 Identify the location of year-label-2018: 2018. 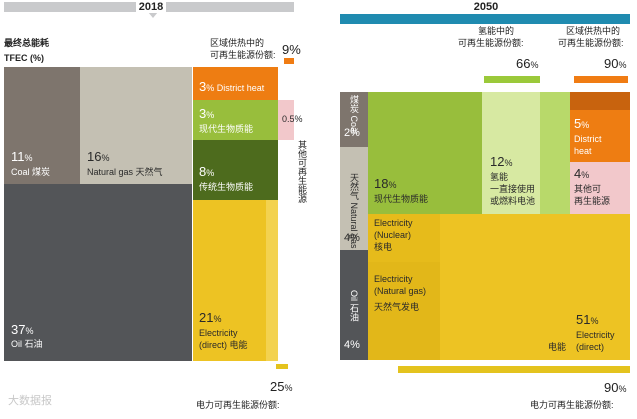
(151, 7).